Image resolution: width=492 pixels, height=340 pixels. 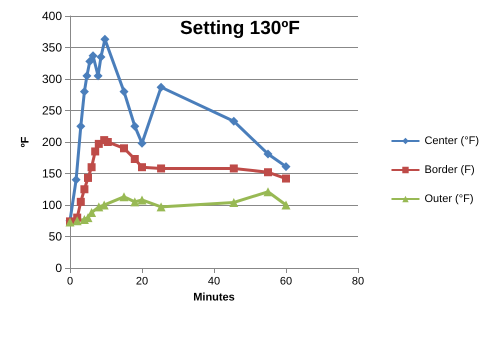 I want to click on y-tick-label: 350, so click(x=52, y=47).